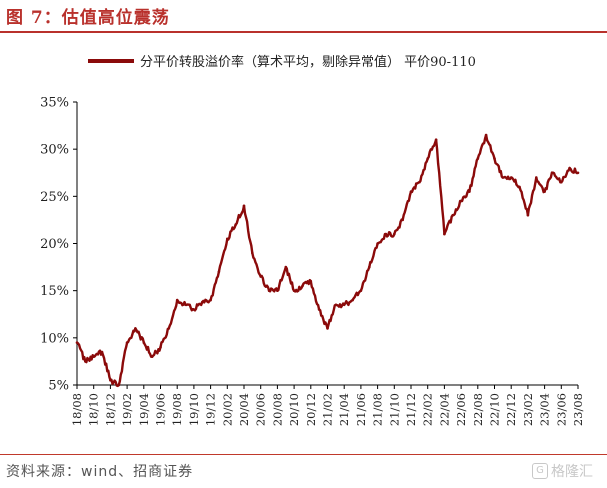  What do you see at coordinates (77, 409) in the screenshot?
I see `x-tick-label: 18/08` at bounding box center [77, 409].